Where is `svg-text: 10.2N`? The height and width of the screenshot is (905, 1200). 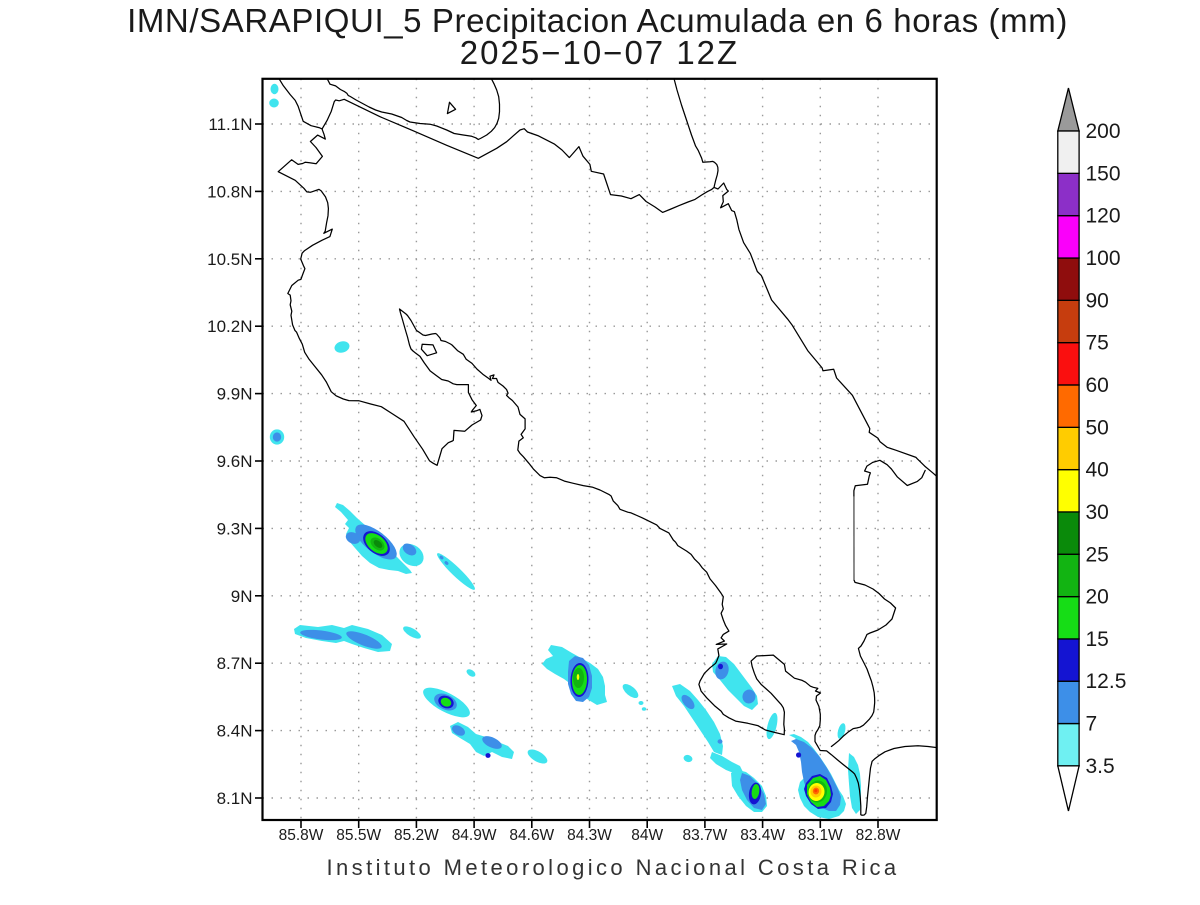 svg-text: 10.2N is located at coordinates (229, 326).